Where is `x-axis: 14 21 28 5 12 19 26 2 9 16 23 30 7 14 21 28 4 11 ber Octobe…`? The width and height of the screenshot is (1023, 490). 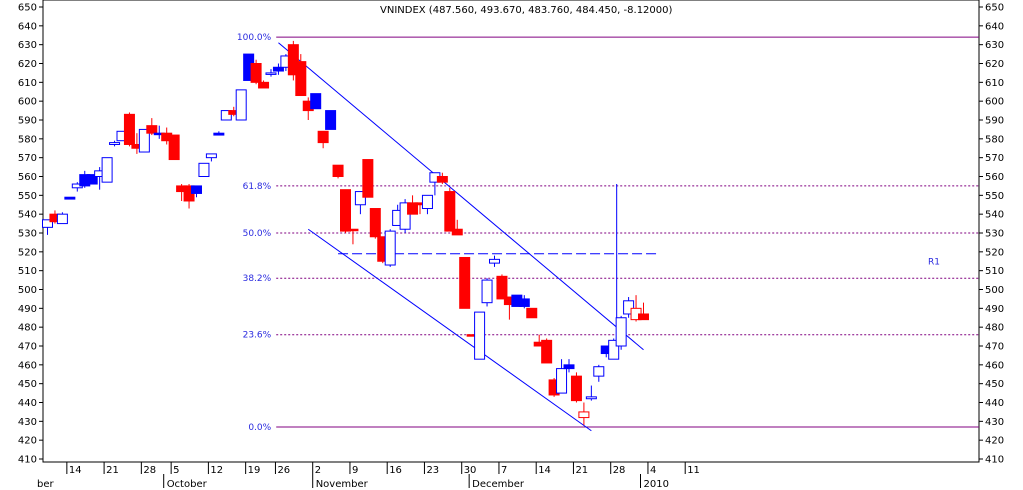 x-axis: 14 21 28 5 12 19 26 2 9 16 23 30 7 14 21 28 4 11 ber Octobe… is located at coordinates (368, 476).